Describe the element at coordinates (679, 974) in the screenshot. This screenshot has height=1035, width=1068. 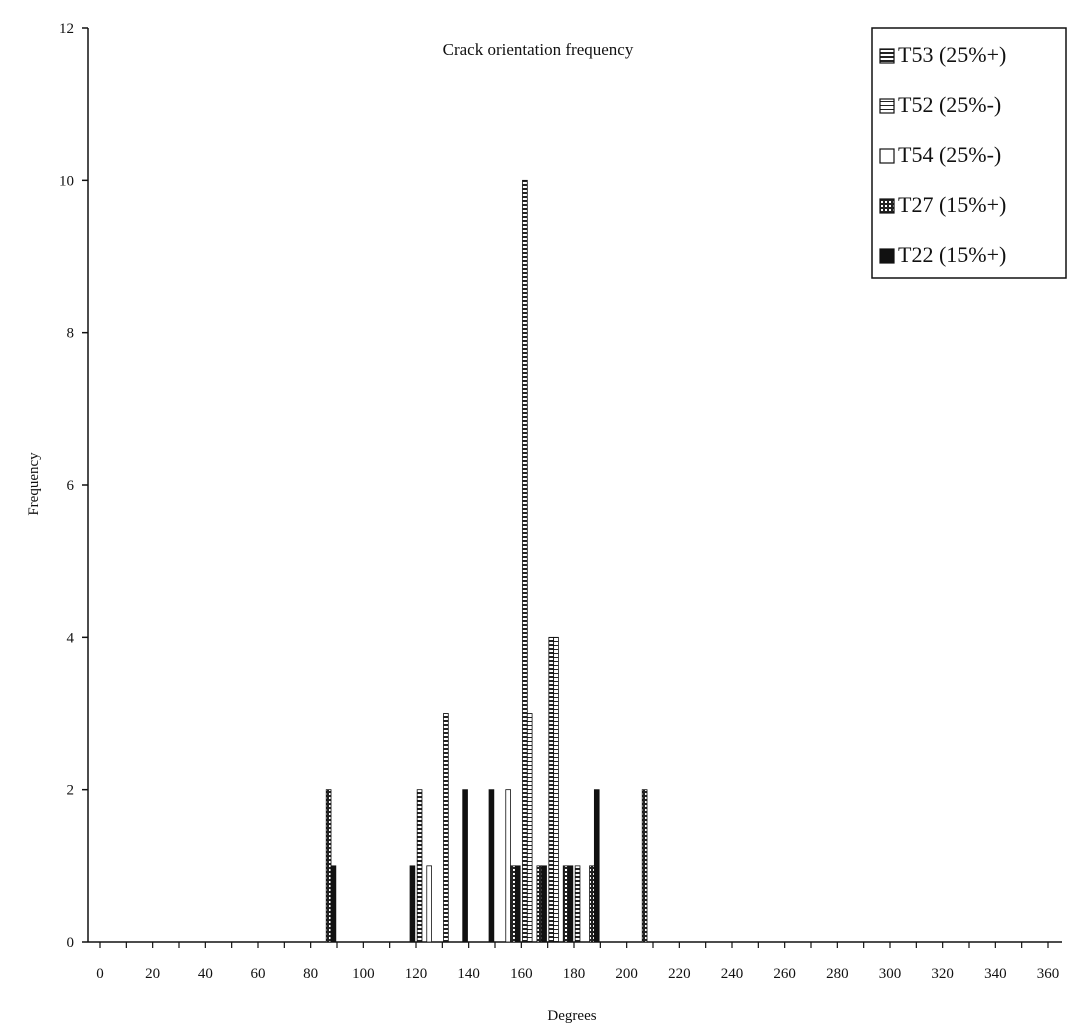
I see `x-tick-label: 220` at that location.